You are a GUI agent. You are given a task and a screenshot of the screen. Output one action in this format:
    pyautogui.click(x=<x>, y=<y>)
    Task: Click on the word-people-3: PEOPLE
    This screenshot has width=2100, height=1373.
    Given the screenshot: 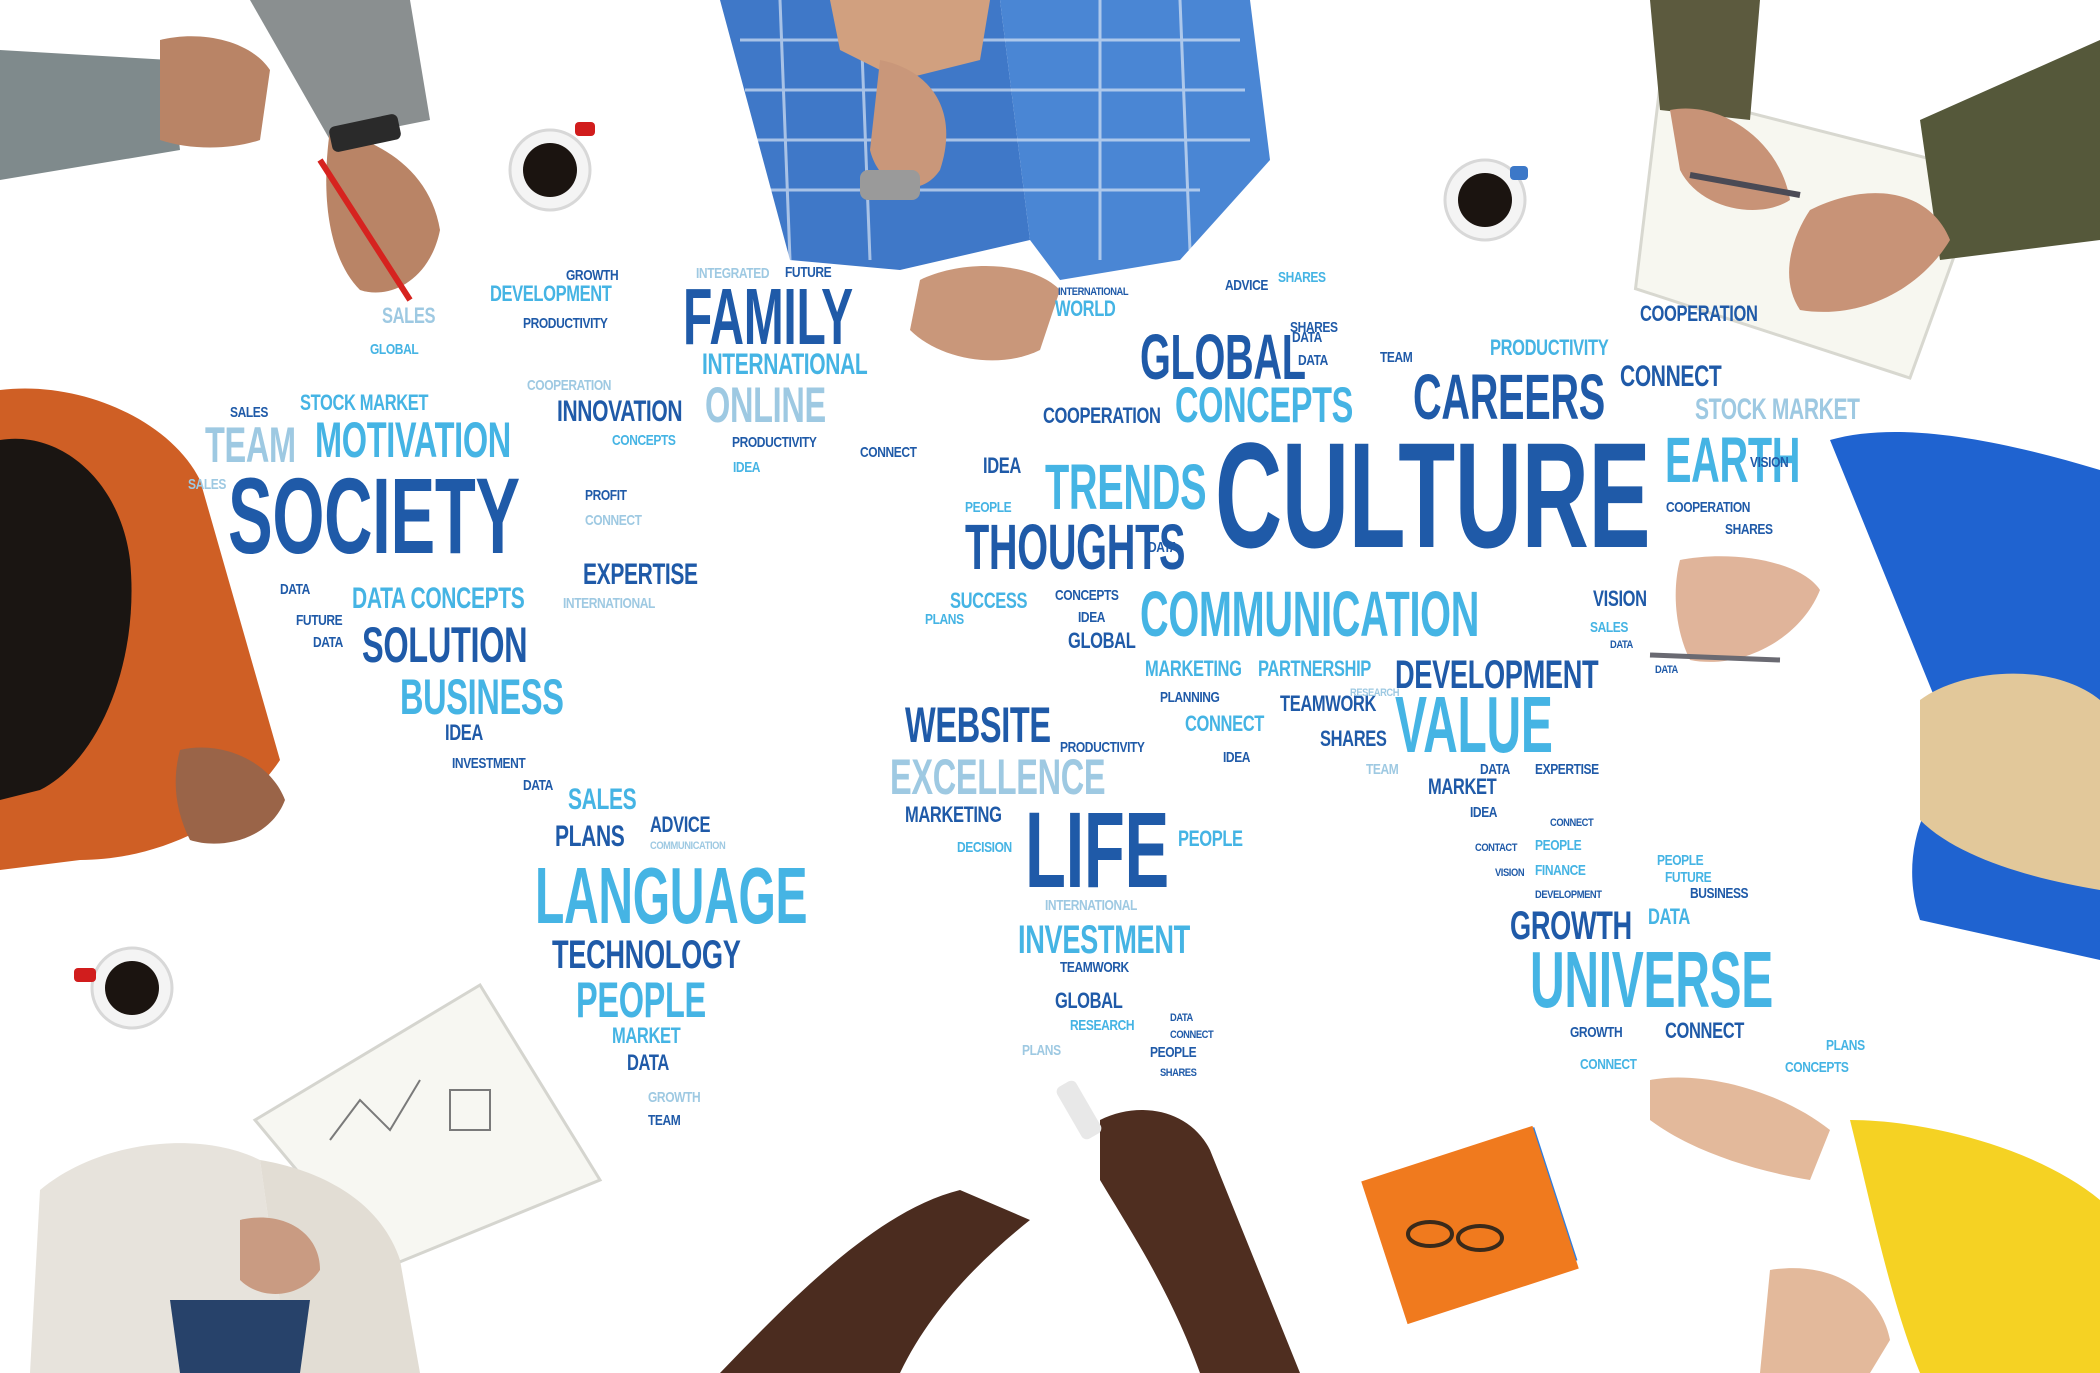 What is the action you would take?
    pyautogui.click(x=1558, y=845)
    